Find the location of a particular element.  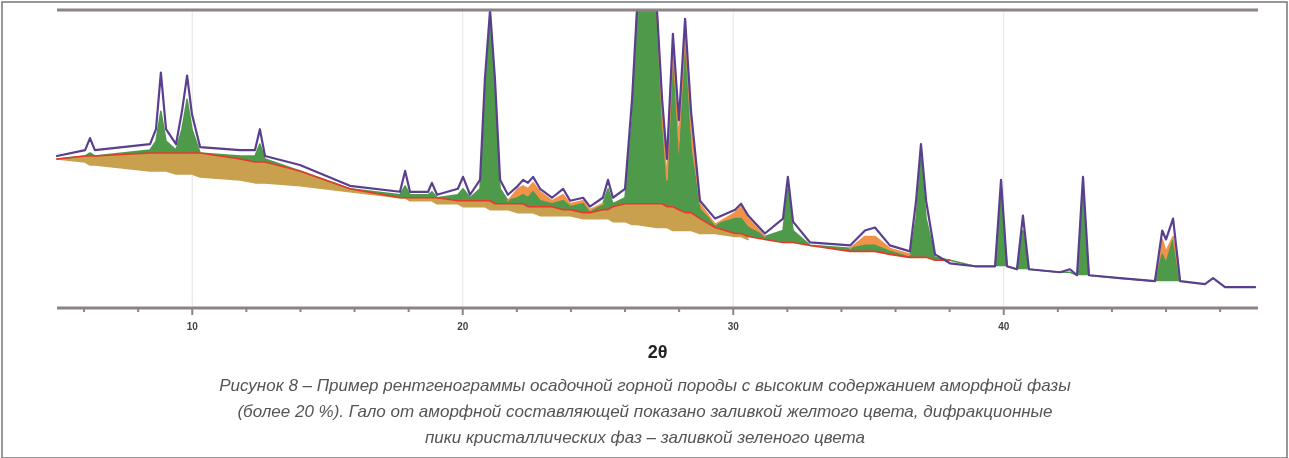

x-tick-label: 40 is located at coordinates (1004, 326).